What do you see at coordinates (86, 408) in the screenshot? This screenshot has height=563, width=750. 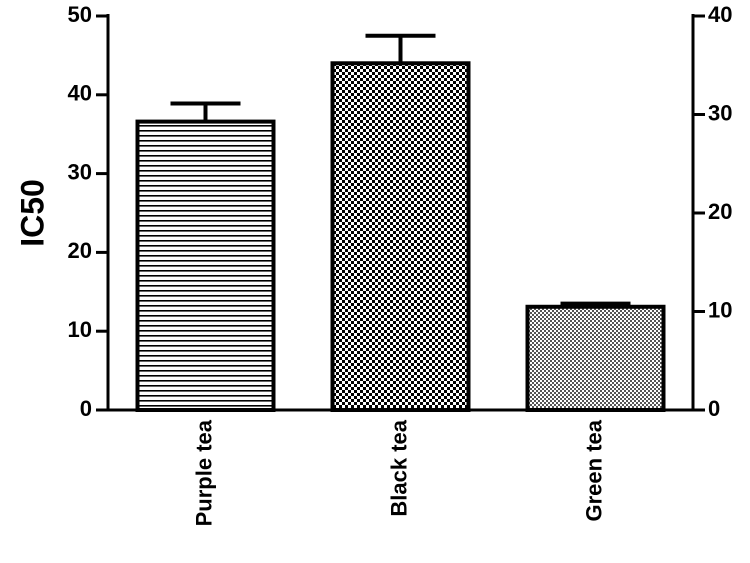 I see `y-tick-label: 0` at bounding box center [86, 408].